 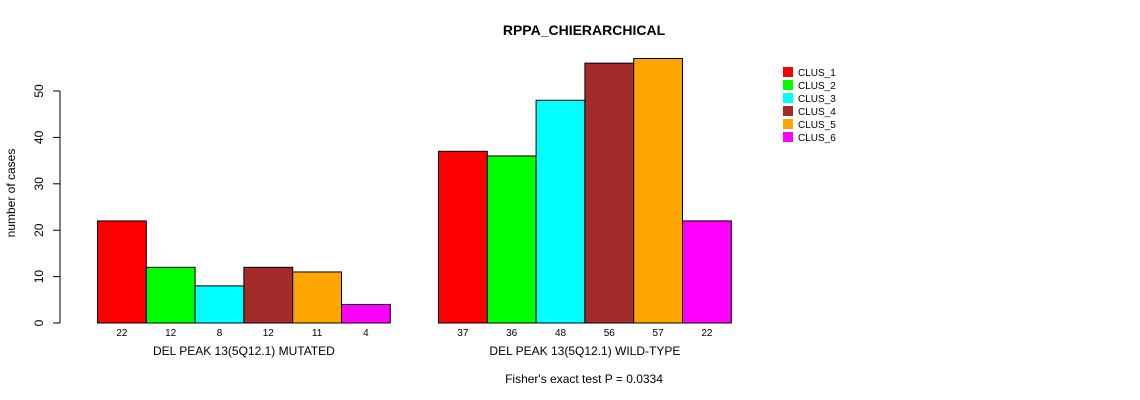 I want to click on legend: CLUS_1 CLUS_2 CLUS_3 CLUS_4 CLUS_5 CLUS_6, so click(x=809, y=105).